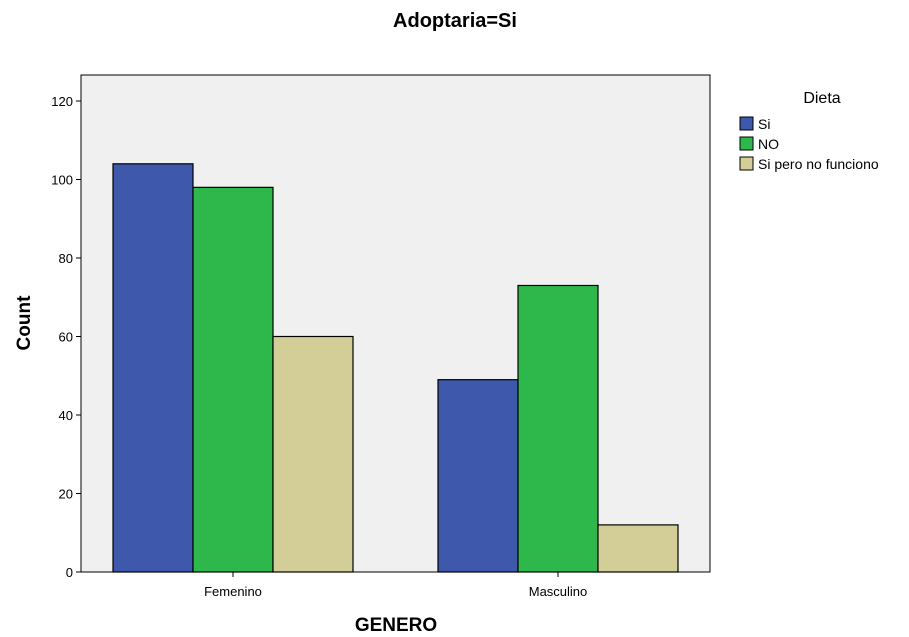 This screenshot has height=637, width=909. I want to click on y-tick-label: 40, so click(66, 415).